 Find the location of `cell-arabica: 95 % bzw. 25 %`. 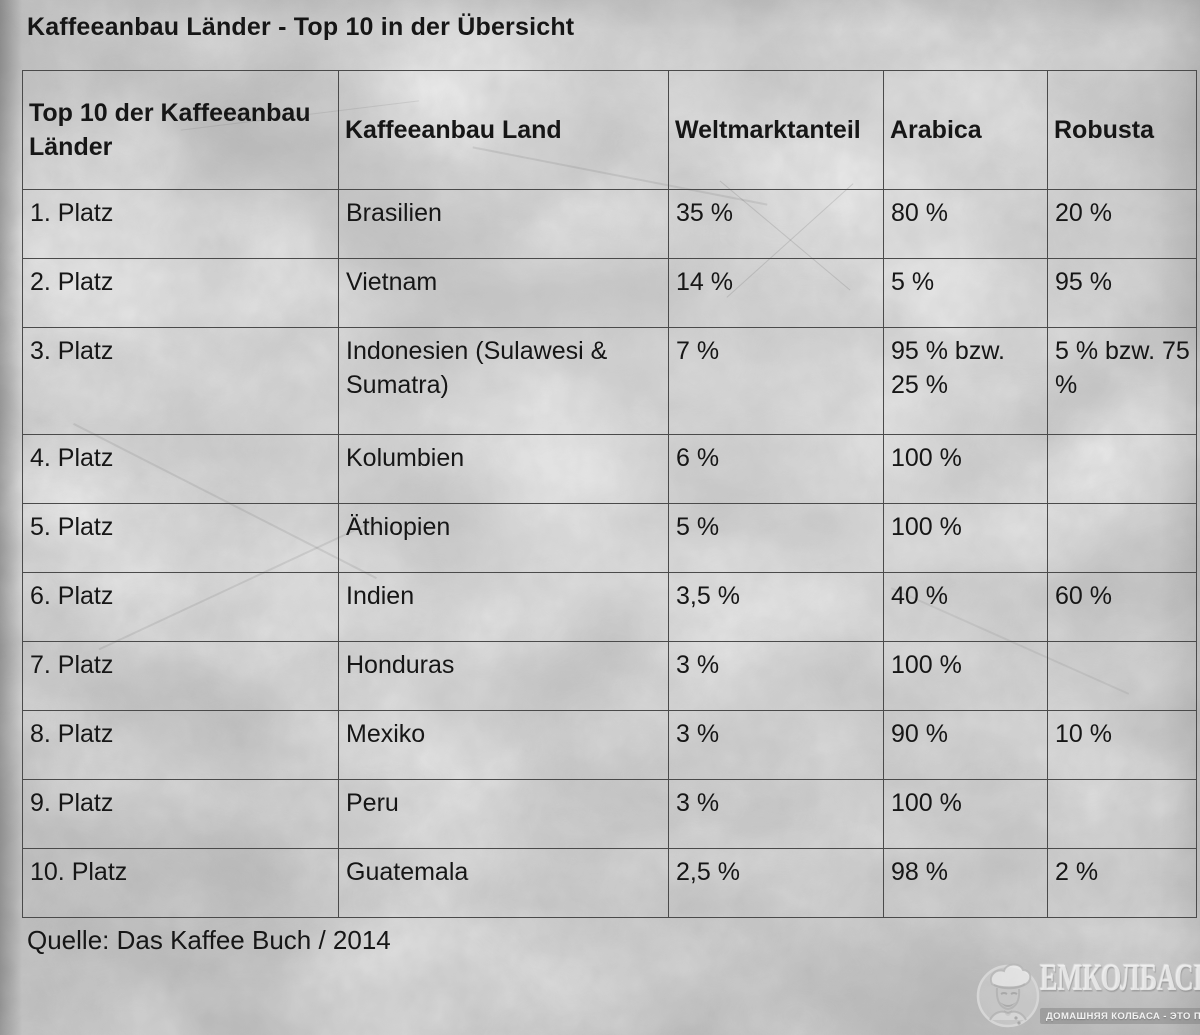

cell-arabica: 95 % bzw. 25 % is located at coordinates (965, 381).